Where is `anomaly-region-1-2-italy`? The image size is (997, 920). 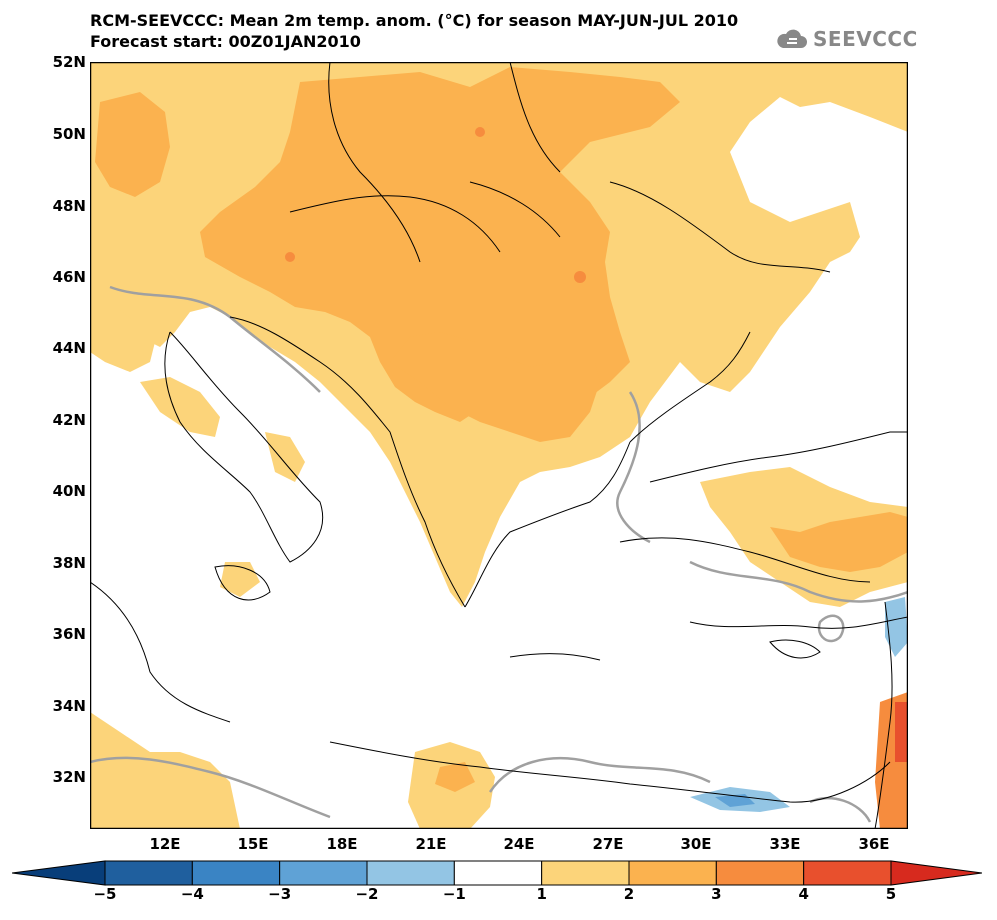
anomaly-region-1-2-italy is located at coordinates (180, 407).